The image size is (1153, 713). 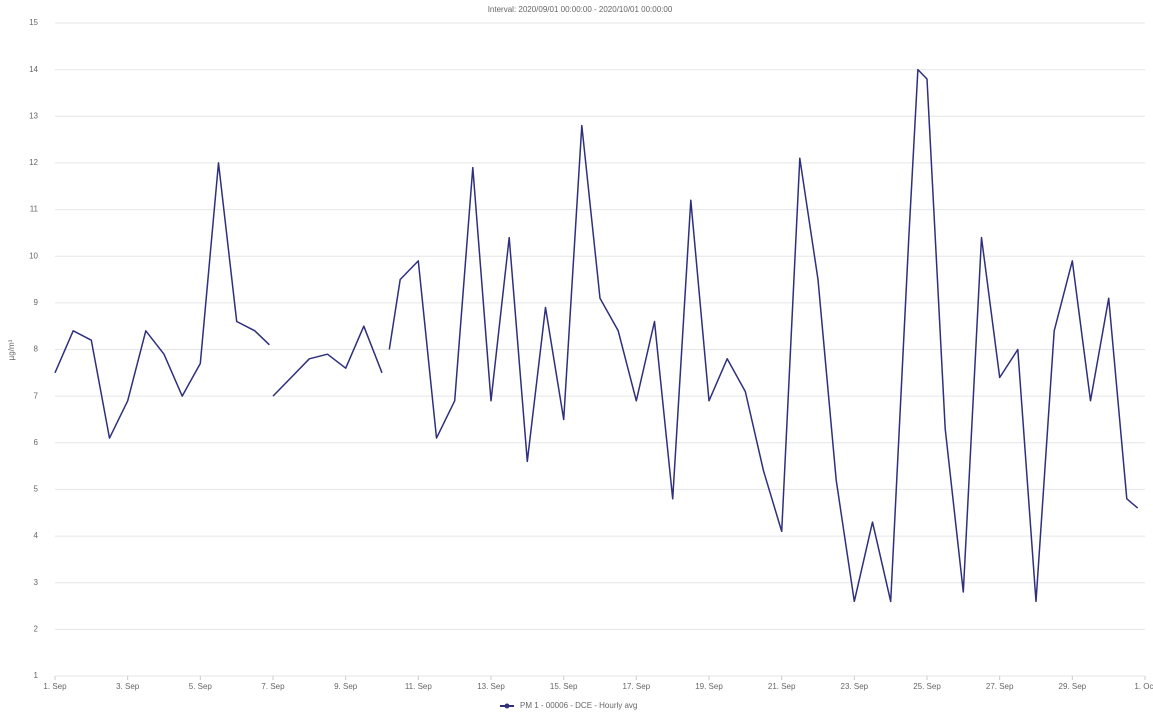 What do you see at coordinates (36, 675) in the screenshot?
I see `y-tick-label: 1` at bounding box center [36, 675].